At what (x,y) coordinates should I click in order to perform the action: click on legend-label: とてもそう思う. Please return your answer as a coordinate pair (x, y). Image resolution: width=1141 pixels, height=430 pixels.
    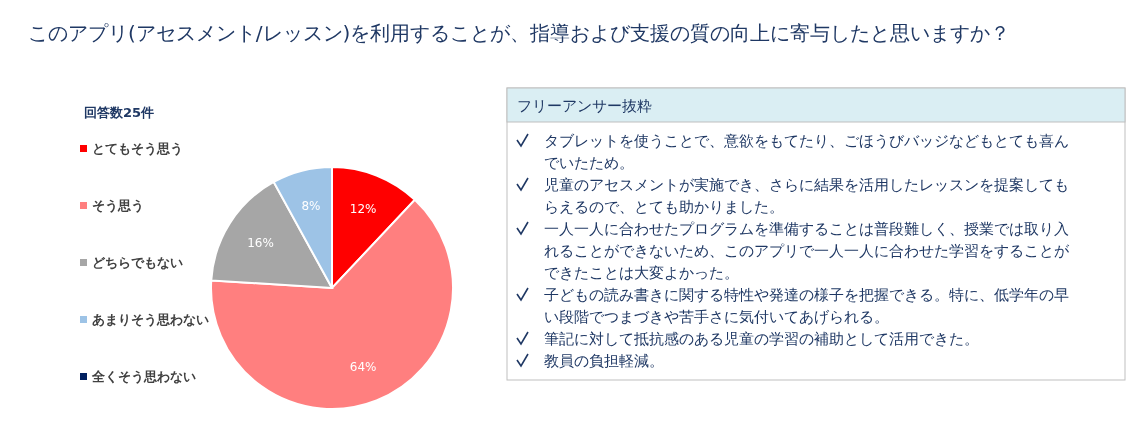
    Looking at the image, I should click on (137, 148).